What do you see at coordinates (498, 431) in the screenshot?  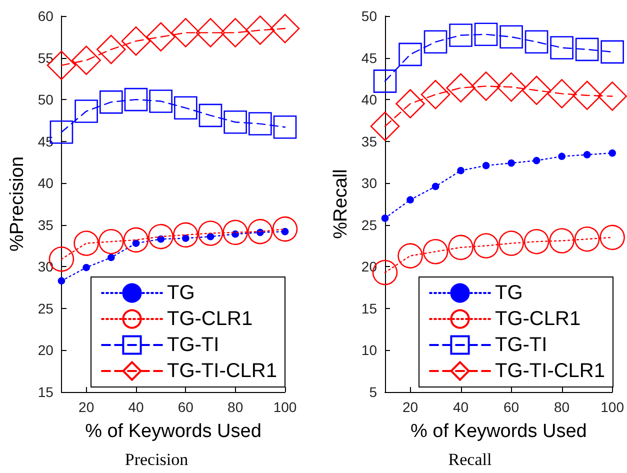 I see `x-axis-title: % of Keywords Used` at bounding box center [498, 431].